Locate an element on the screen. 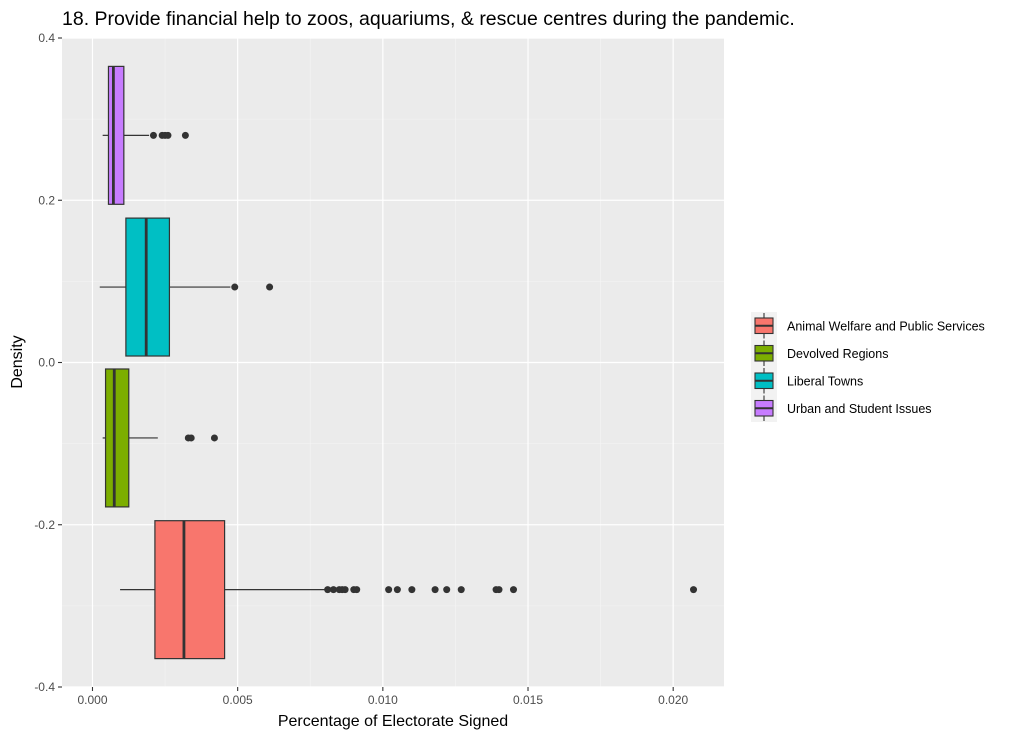  boxplot-urban-and-student-issues is located at coordinates (145, 135).